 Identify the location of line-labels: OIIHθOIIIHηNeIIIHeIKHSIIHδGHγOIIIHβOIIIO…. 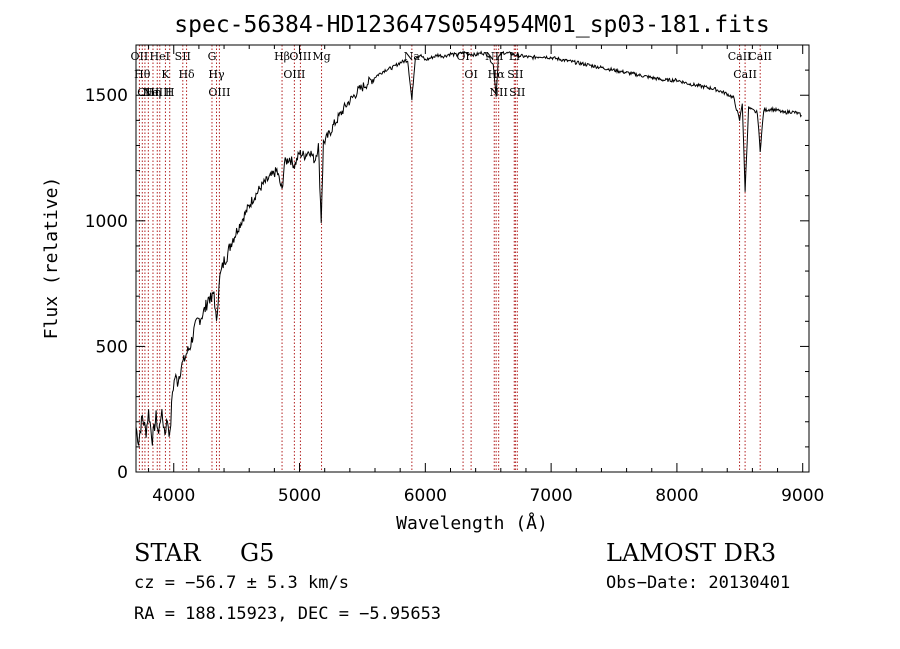
(451, 74).